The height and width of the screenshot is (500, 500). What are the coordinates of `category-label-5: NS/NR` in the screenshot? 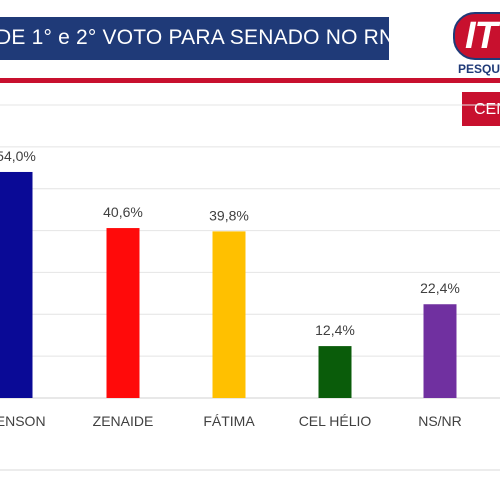 It's located at (440, 421).